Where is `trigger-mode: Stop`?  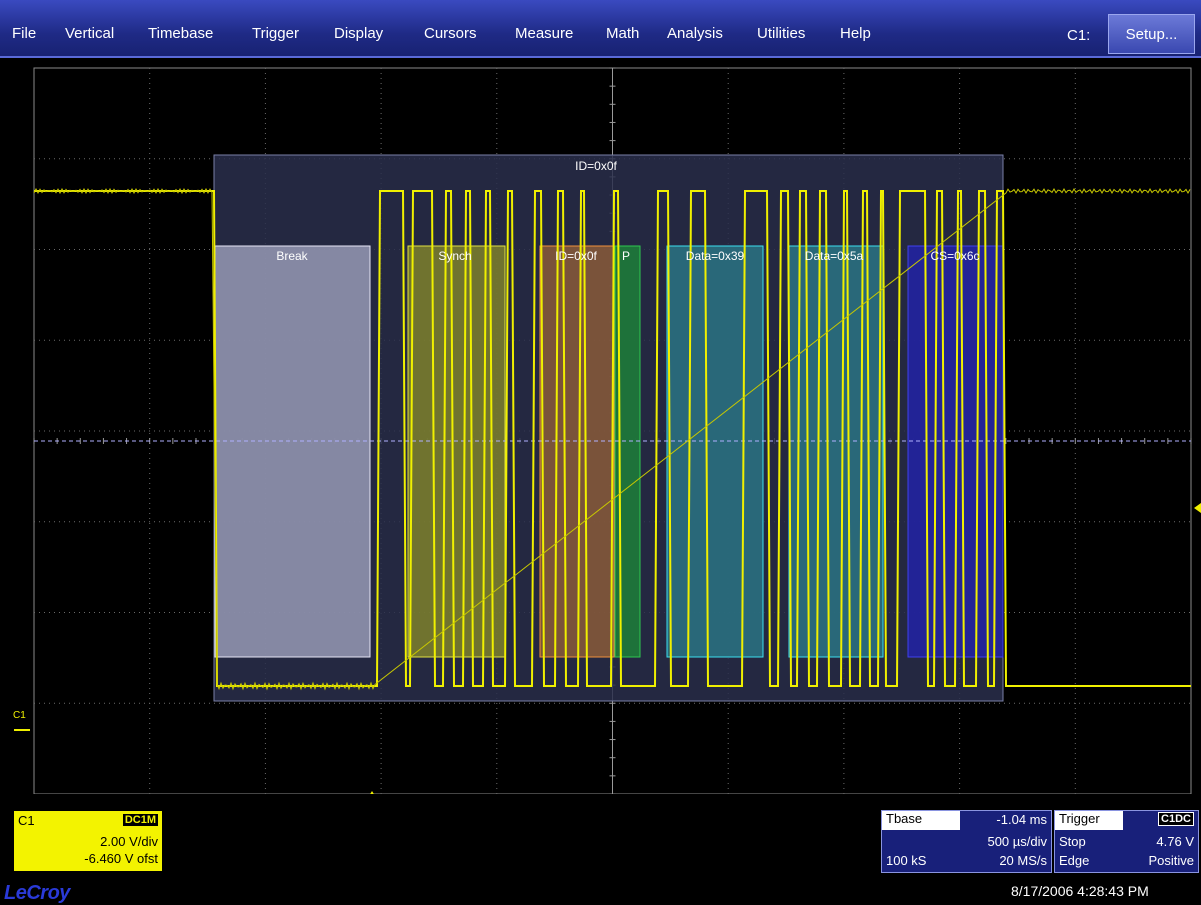
trigger-mode: Stop is located at coordinates (1072, 841).